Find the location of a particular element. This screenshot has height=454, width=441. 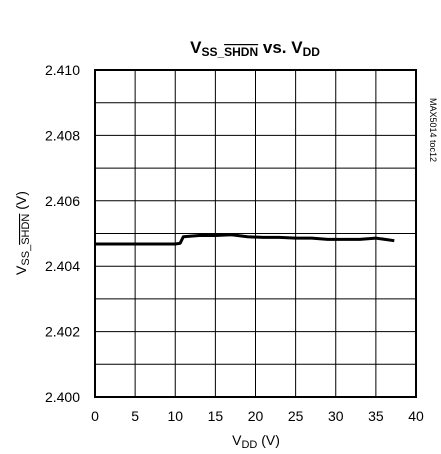

title-shdn-sub: SHDN is located at coordinates (241, 52).